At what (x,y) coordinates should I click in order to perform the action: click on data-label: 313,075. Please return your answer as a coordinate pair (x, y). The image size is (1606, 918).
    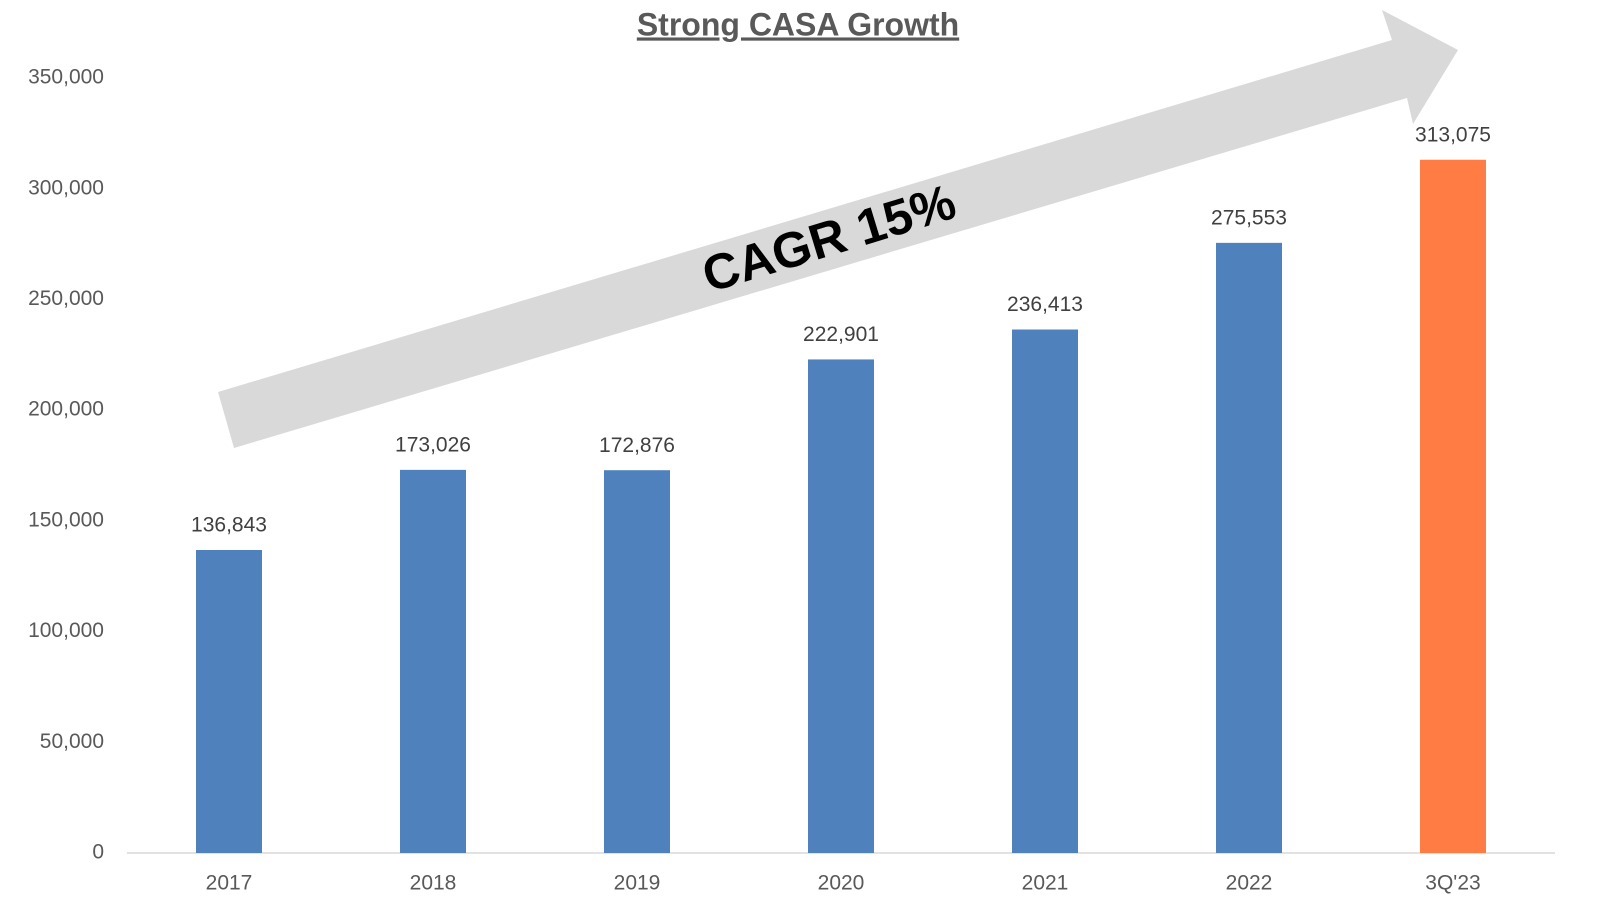
    Looking at the image, I should click on (1453, 134).